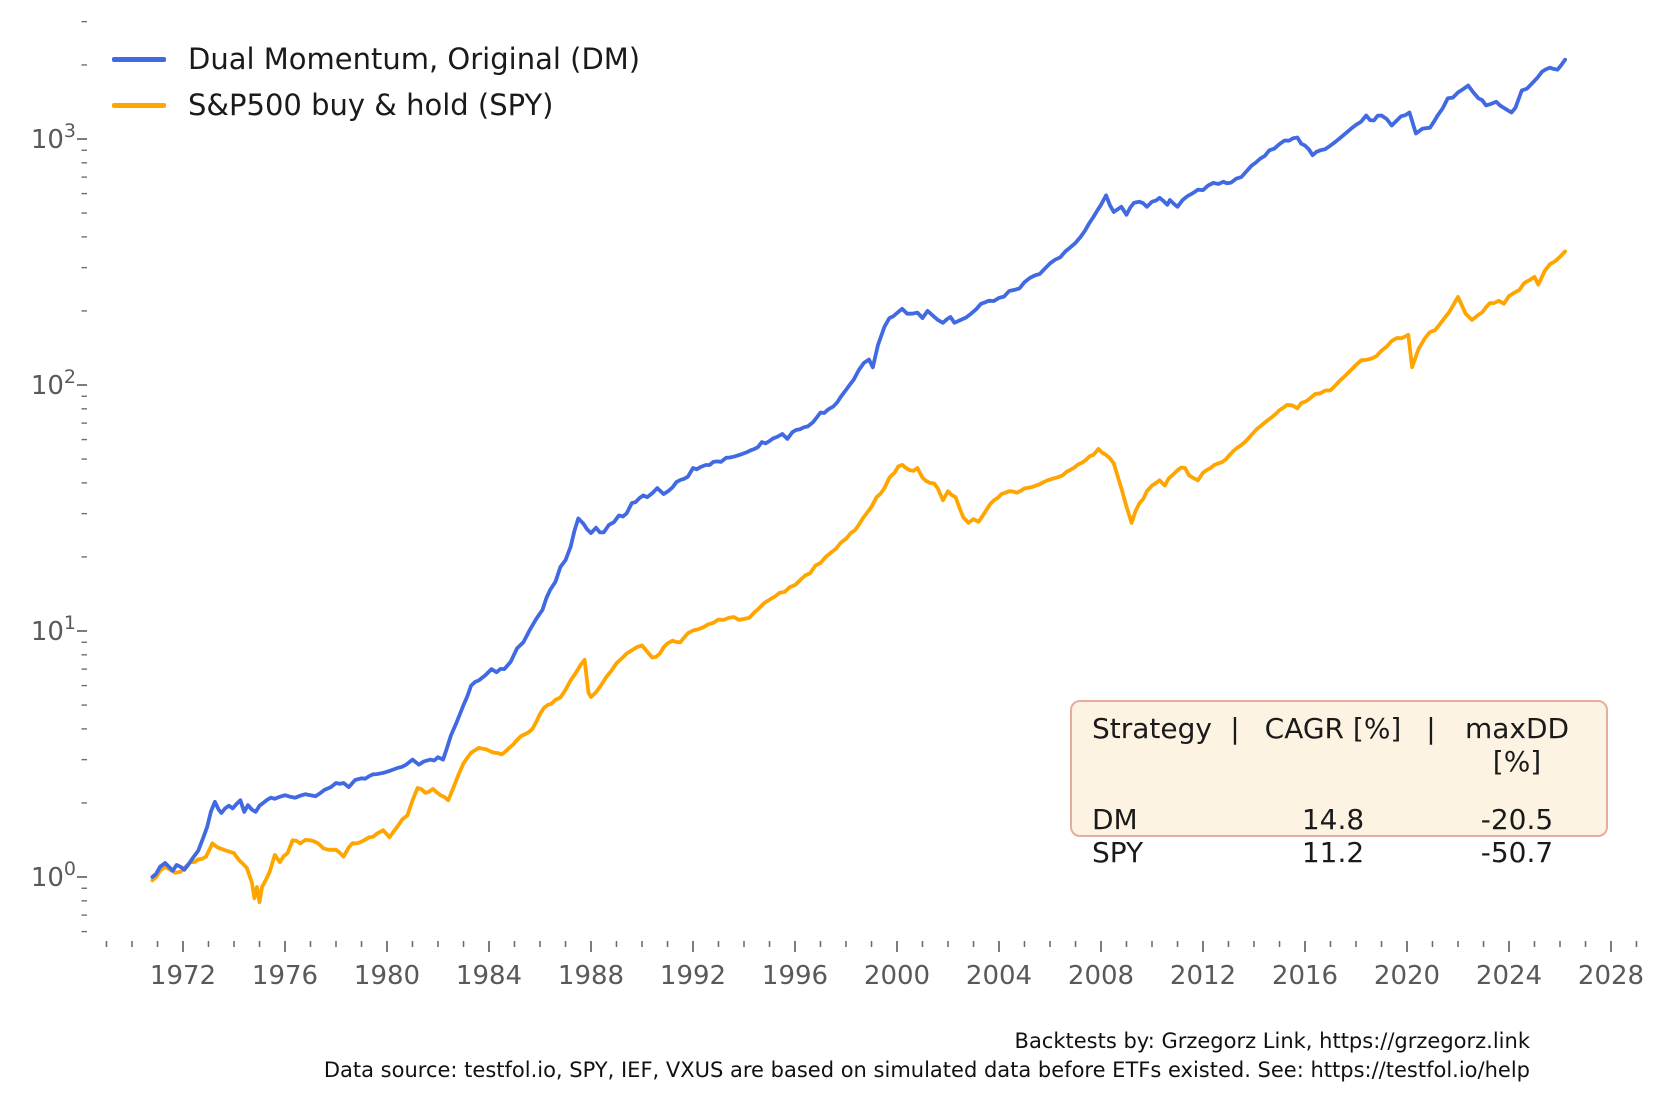 This screenshot has width=1676, height=1099. Describe the element at coordinates (1611, 976) in the screenshot. I see `x-tick-label: 2028` at that location.